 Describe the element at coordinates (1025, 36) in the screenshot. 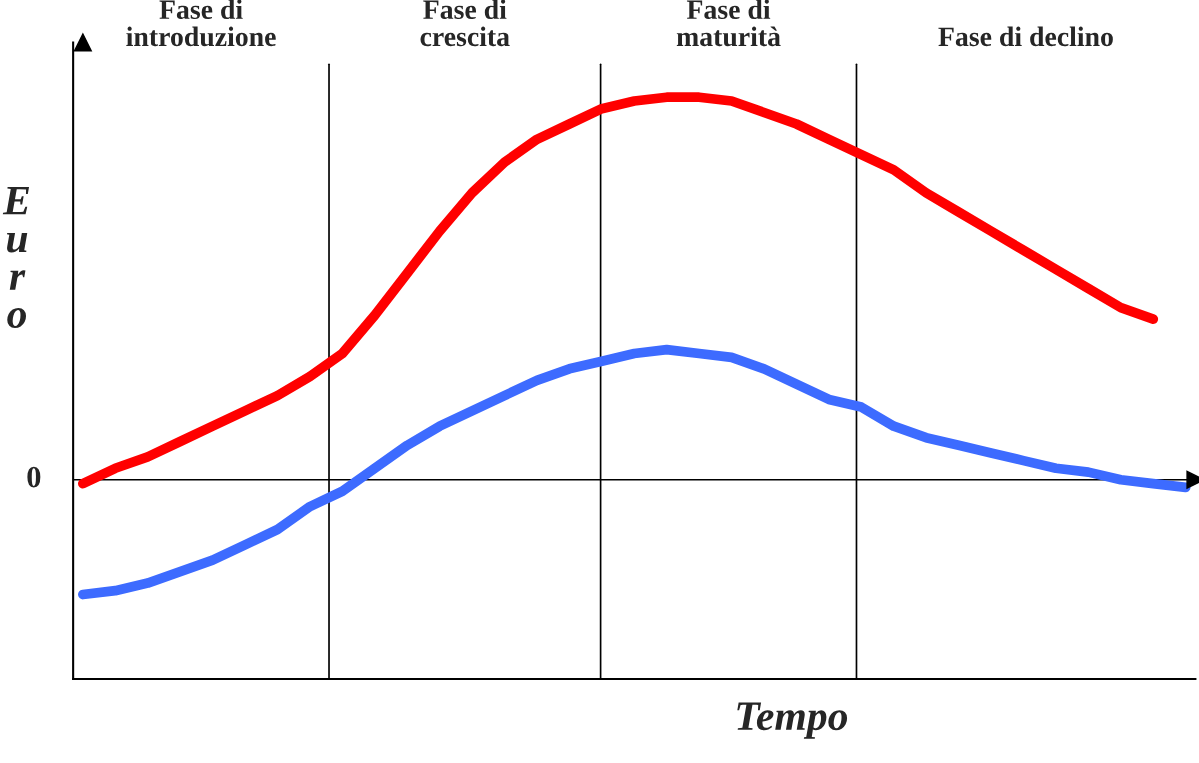

I see `text: Fase di declino` at that location.